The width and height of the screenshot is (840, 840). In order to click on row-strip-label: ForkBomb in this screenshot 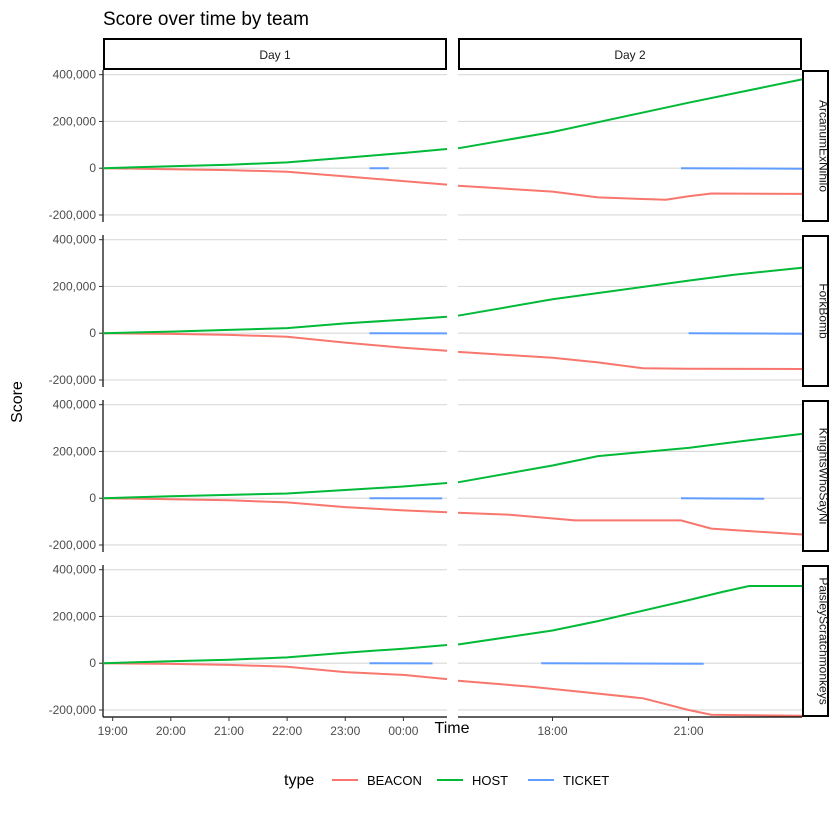, I will do `click(824, 311)`.